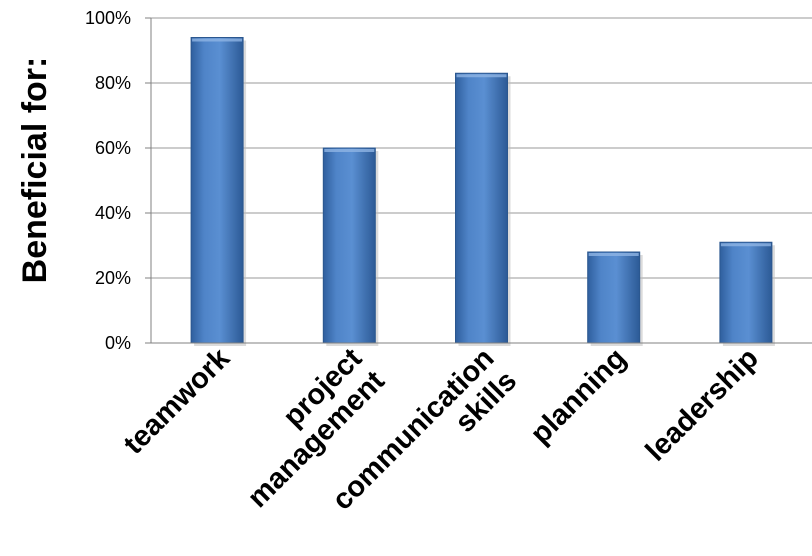 This screenshot has width=812, height=556. I want to click on y-tick-label: 0%, so click(118, 343).